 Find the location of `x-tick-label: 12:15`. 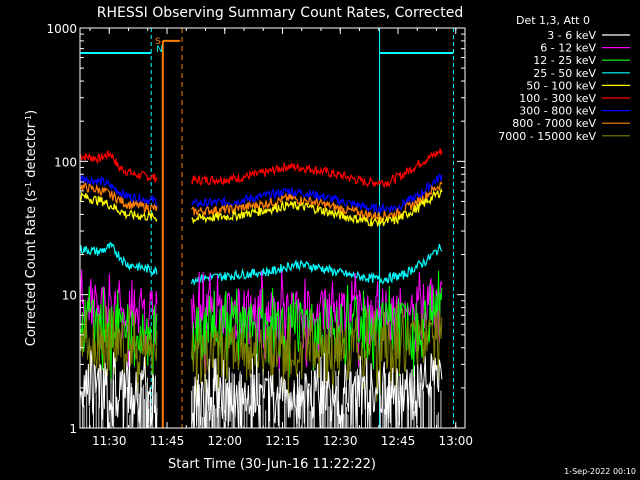

x-tick-label: 12:15 is located at coordinates (282, 441).